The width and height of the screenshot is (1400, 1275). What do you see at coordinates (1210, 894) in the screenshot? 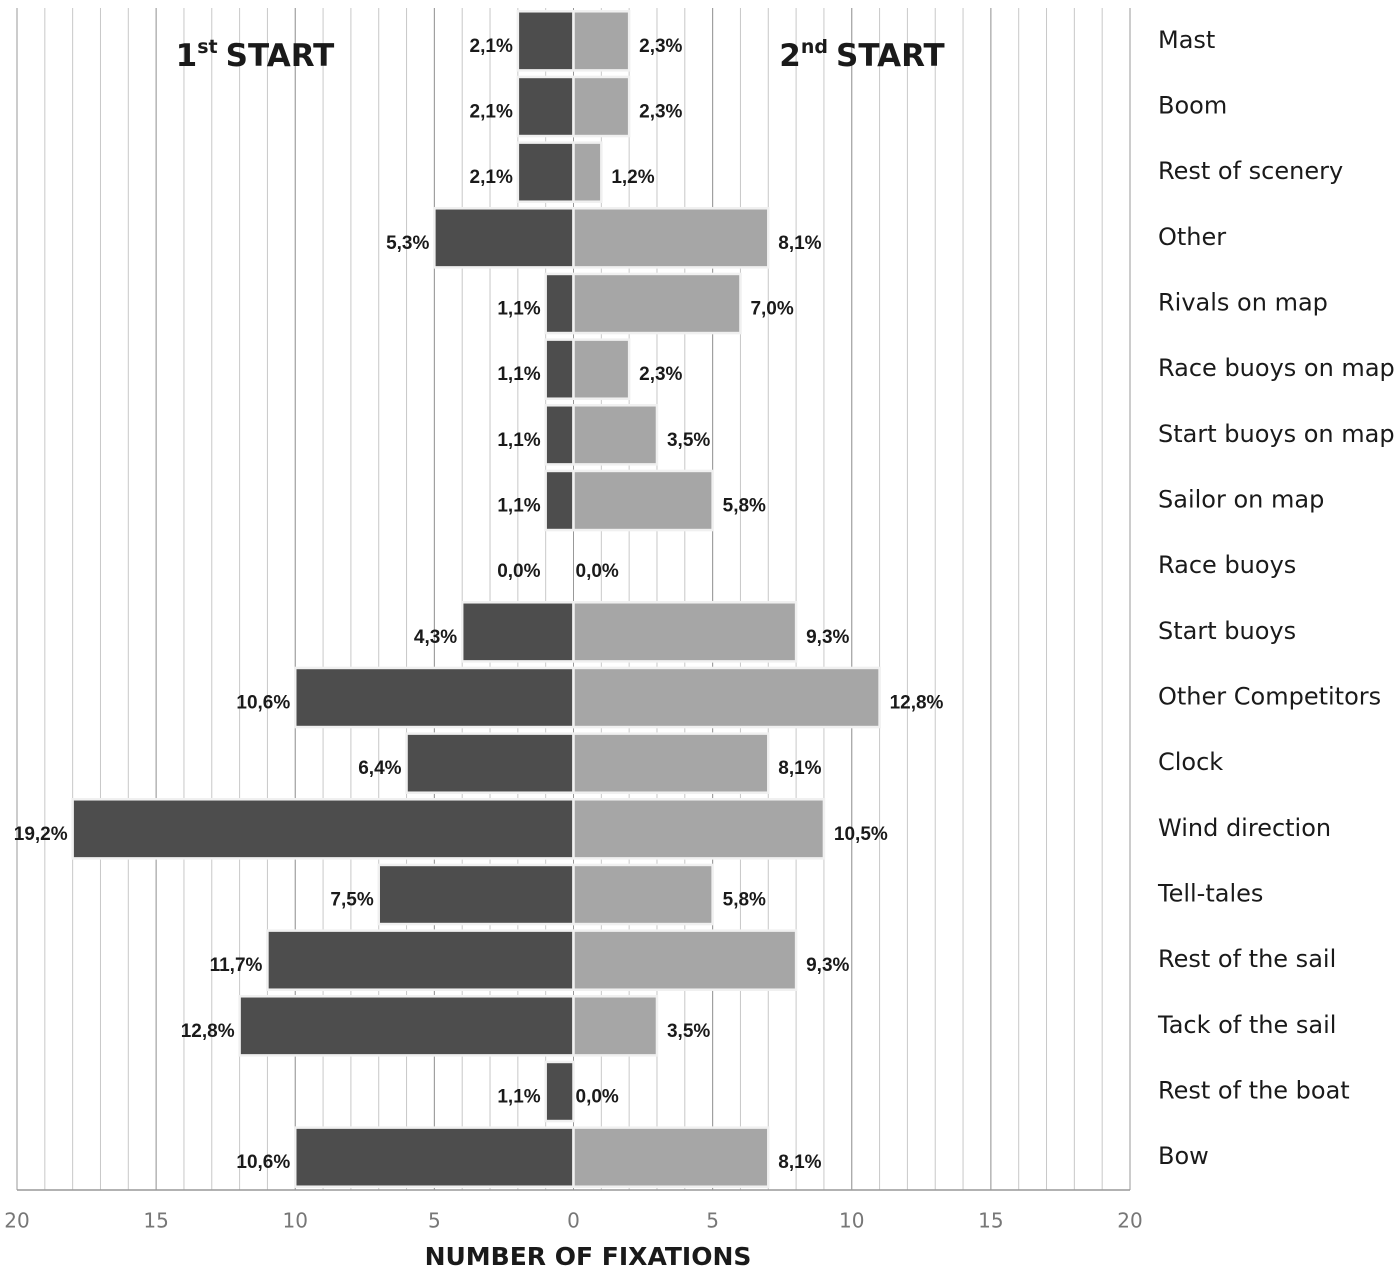
I see `category-label: Tell-tales` at bounding box center [1210, 894].